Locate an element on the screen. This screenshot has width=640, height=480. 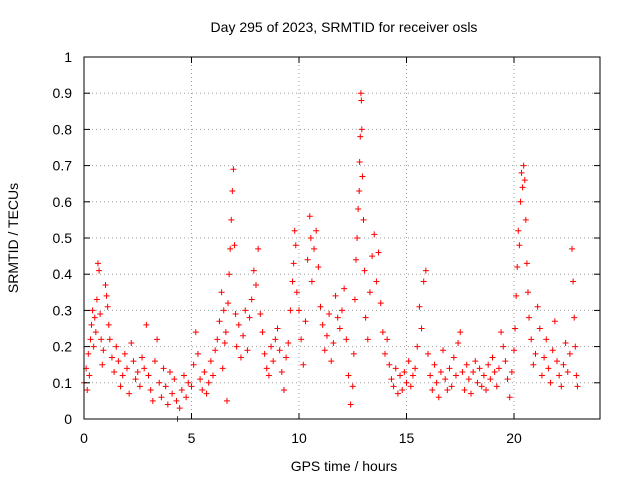
y-tick-label: 0.8 is located at coordinates (63, 129).